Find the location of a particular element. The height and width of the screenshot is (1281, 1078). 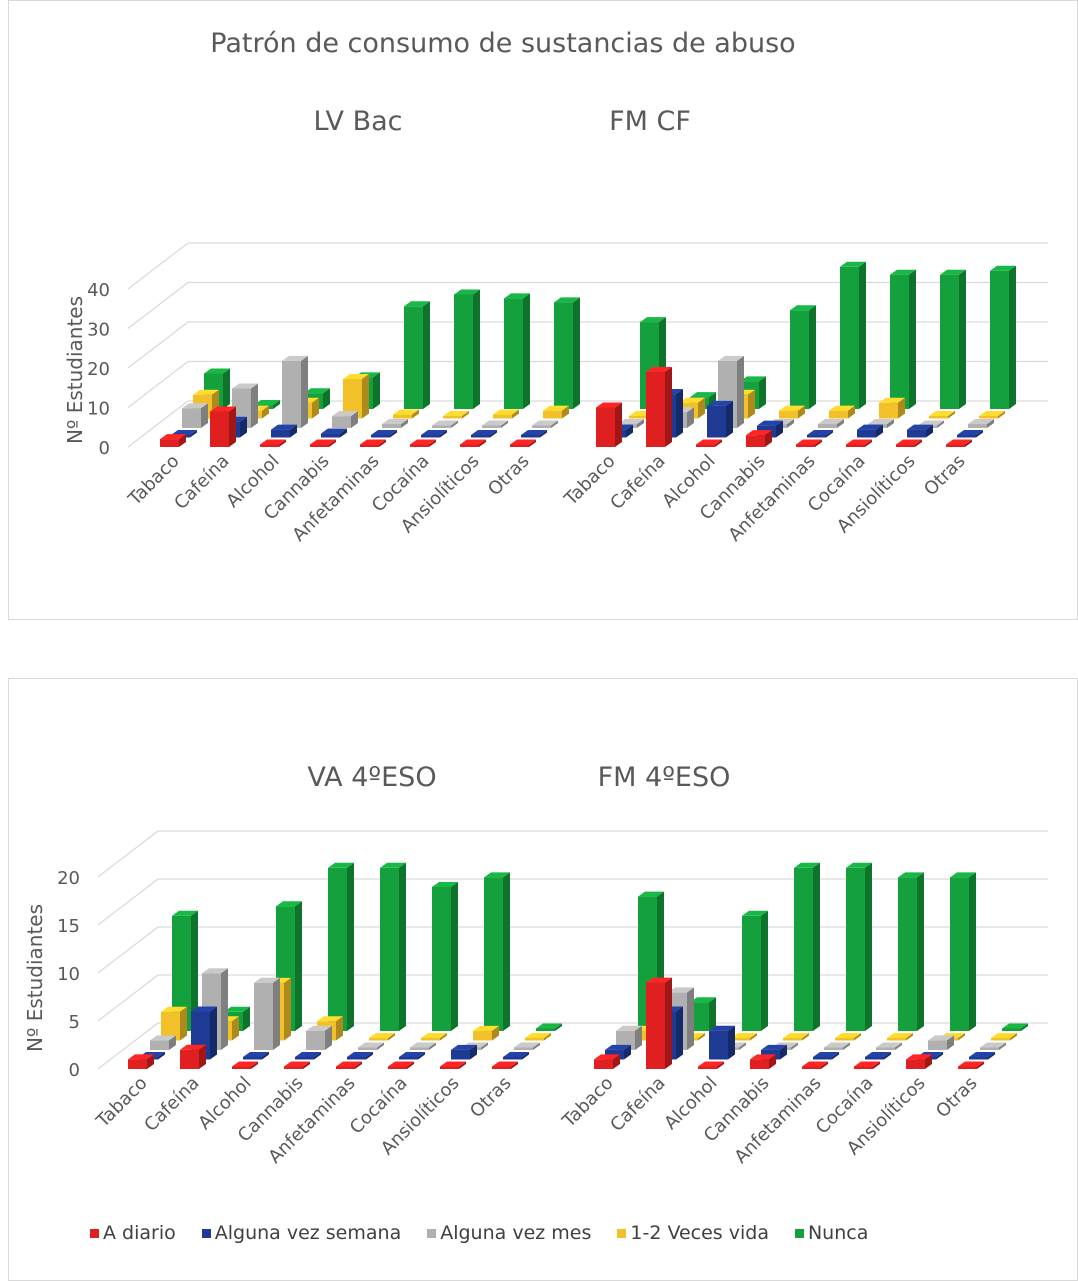

y-tick-label: 40 is located at coordinates (98, 290).